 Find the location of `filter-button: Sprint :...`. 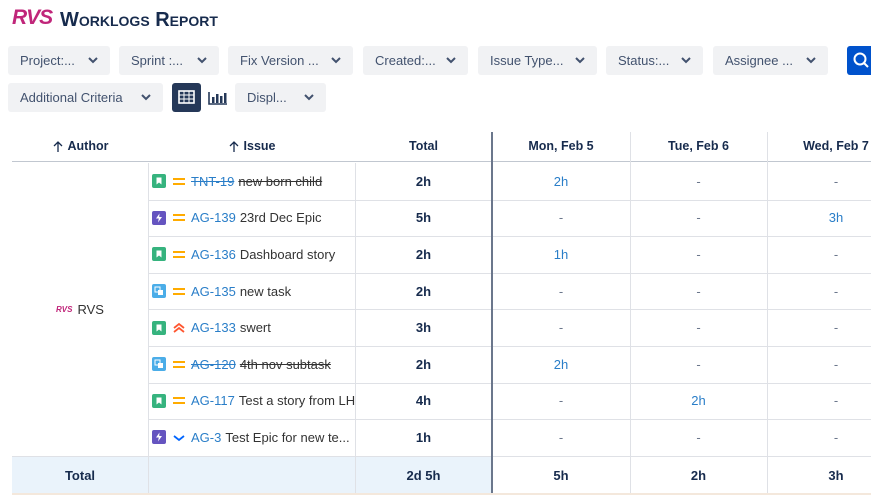

filter-button: Sprint :... is located at coordinates (169, 60).